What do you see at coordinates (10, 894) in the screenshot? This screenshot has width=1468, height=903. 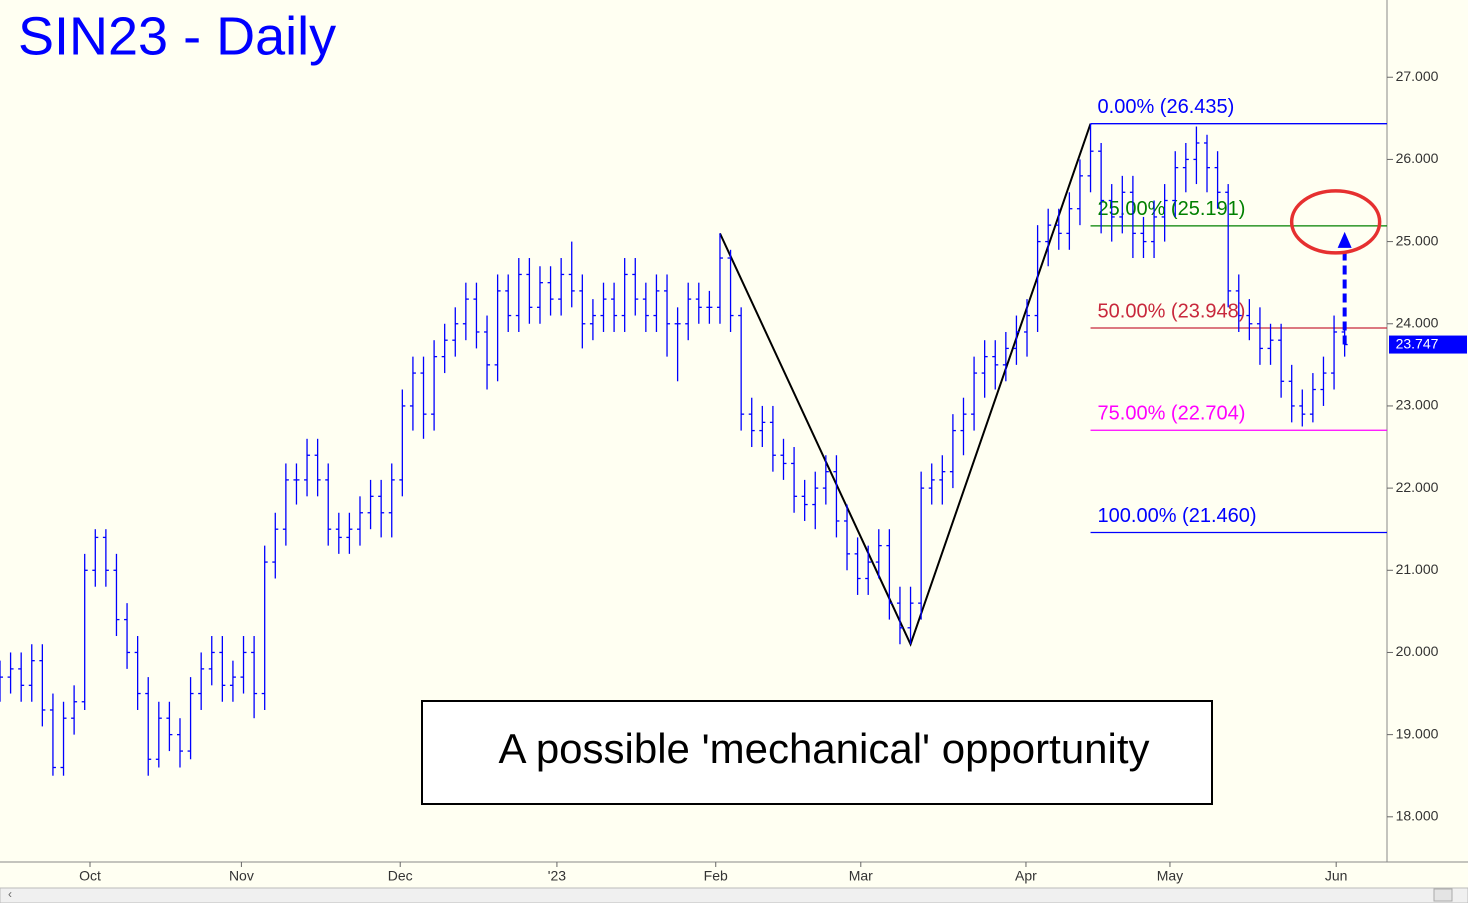 I see `scroll-left: ‹` at bounding box center [10, 894].